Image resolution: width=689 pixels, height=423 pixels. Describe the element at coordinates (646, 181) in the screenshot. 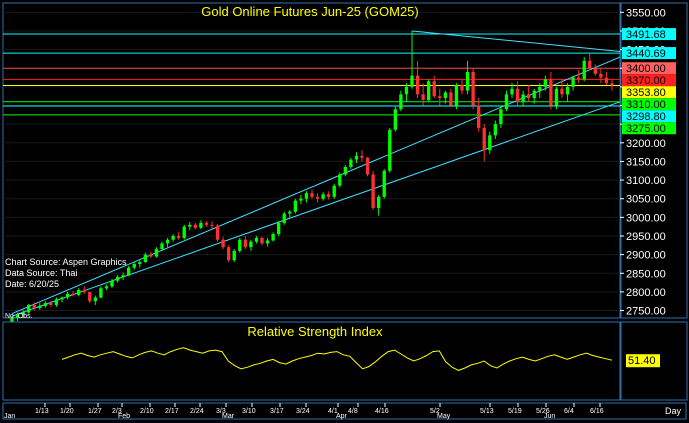

I see `y-tick-label: 3100.00` at that location.